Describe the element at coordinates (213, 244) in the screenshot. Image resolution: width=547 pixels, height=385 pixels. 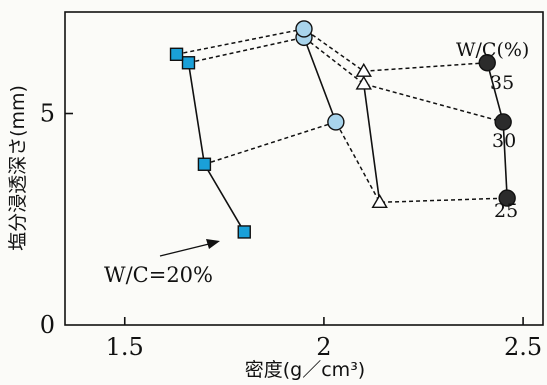
I see `annotation-arrowhead` at that location.